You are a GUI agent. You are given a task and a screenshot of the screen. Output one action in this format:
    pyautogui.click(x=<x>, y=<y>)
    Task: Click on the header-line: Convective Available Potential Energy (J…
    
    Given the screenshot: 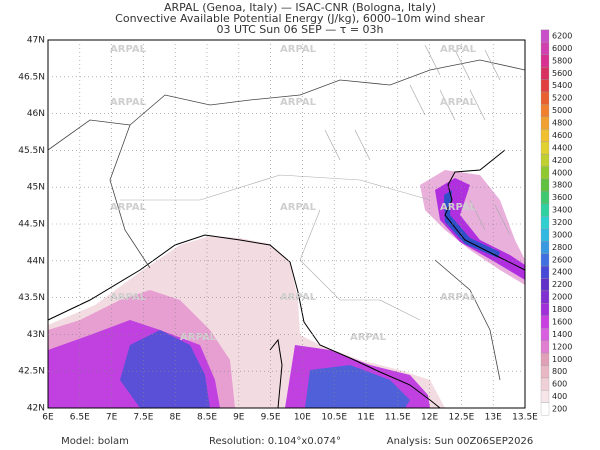 What is the action you would take?
    pyautogui.click(x=300, y=18)
    